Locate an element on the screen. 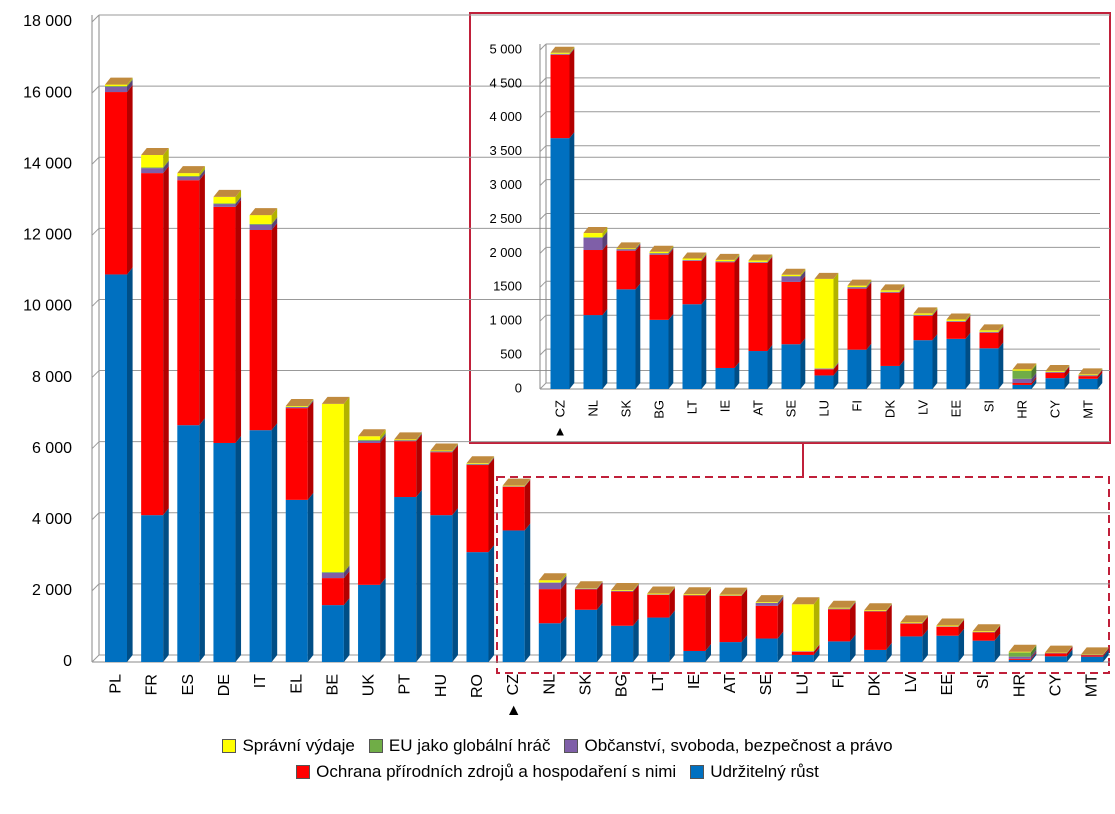 Image resolution: width=1115 pixels, height=814 pixels. x-tick-label: LV is located at coordinates (911, 683).